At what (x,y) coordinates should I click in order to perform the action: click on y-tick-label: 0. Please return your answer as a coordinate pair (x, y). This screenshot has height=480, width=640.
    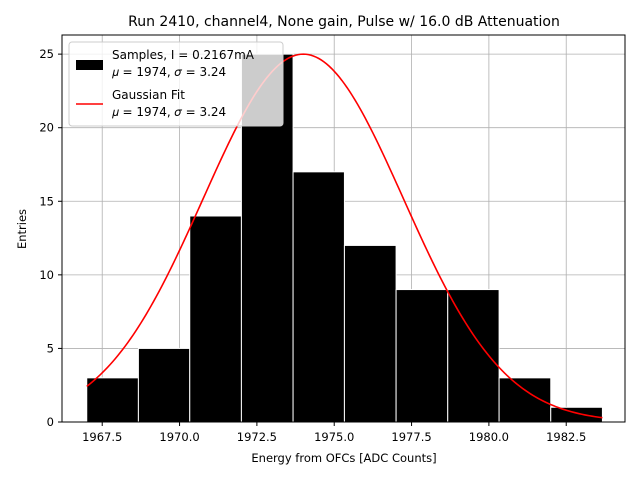
    Looking at the image, I should click on (50, 422).